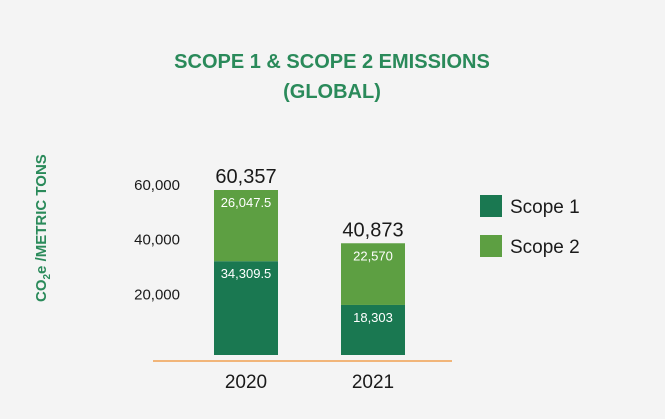  What do you see at coordinates (332, 92) in the screenshot?
I see `chart-title-line-2: (GLOBAL)` at bounding box center [332, 92].